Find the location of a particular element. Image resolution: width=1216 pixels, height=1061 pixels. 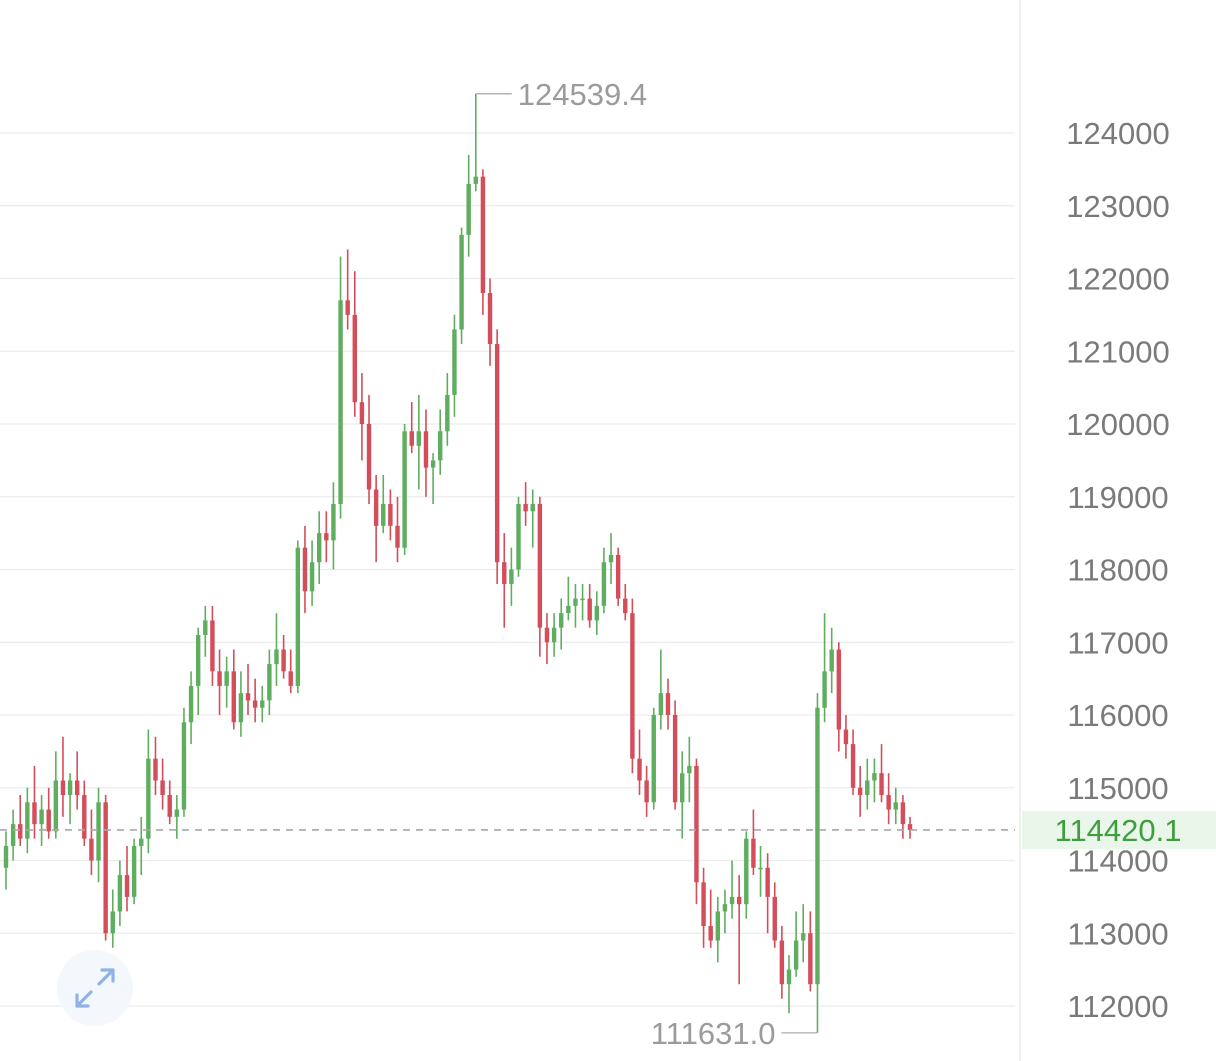

expand-button is located at coordinates (95, 988).